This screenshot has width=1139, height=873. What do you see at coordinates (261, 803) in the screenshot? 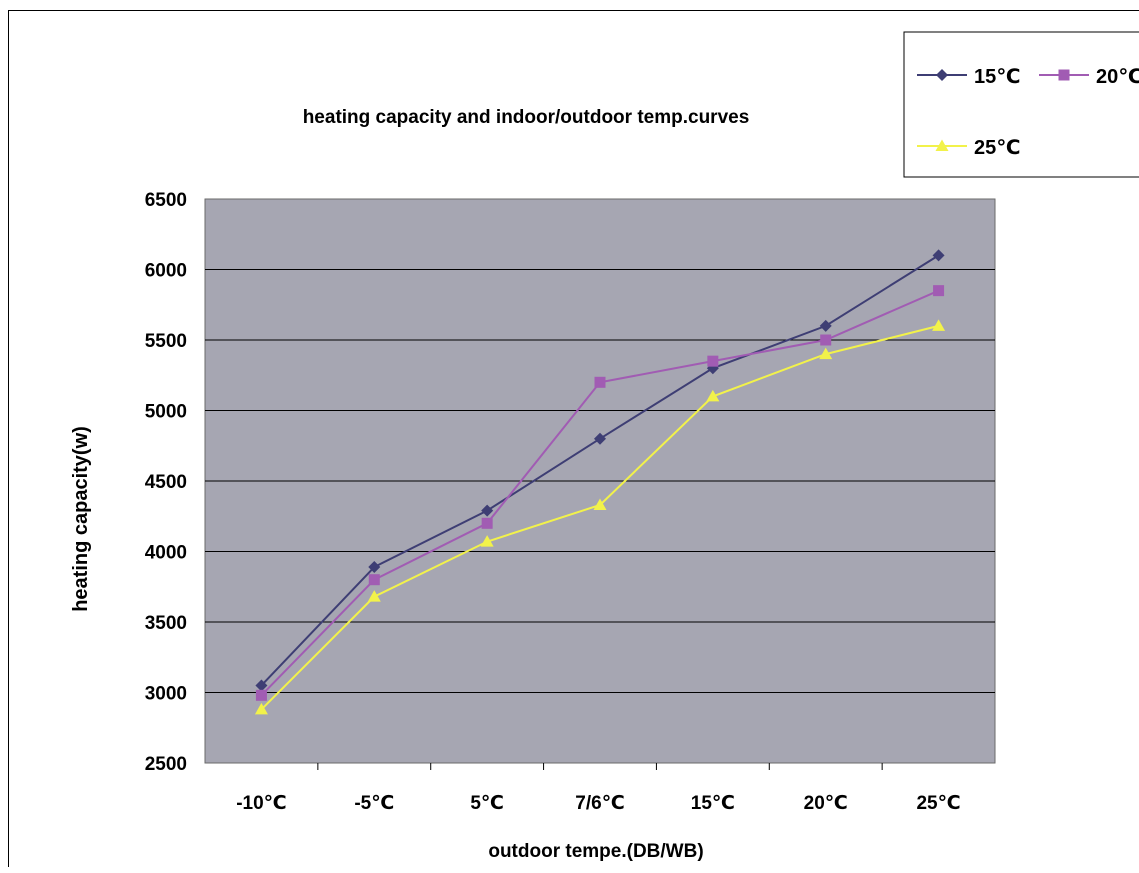
I see `x-tick-label: -10℃` at bounding box center [261, 803].